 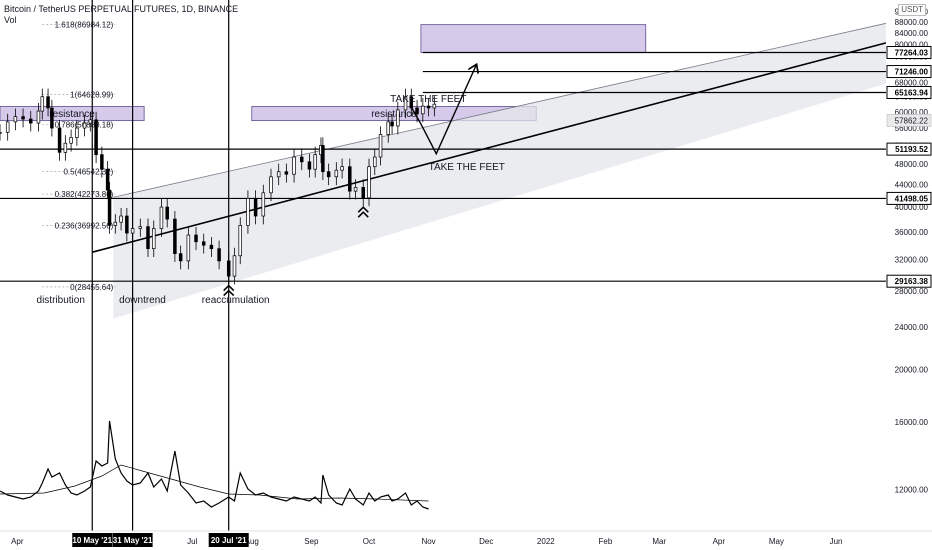 I want to click on fib-level-label: 0.382(42273.86), so click(x=84, y=194).